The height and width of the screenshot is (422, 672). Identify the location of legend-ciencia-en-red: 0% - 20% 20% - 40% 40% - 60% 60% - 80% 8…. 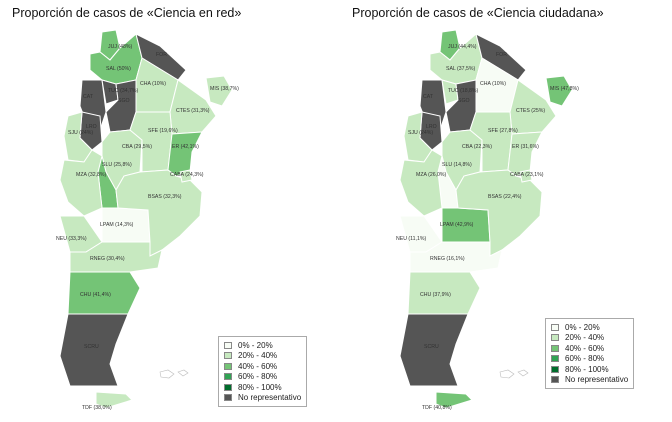
(263, 371).